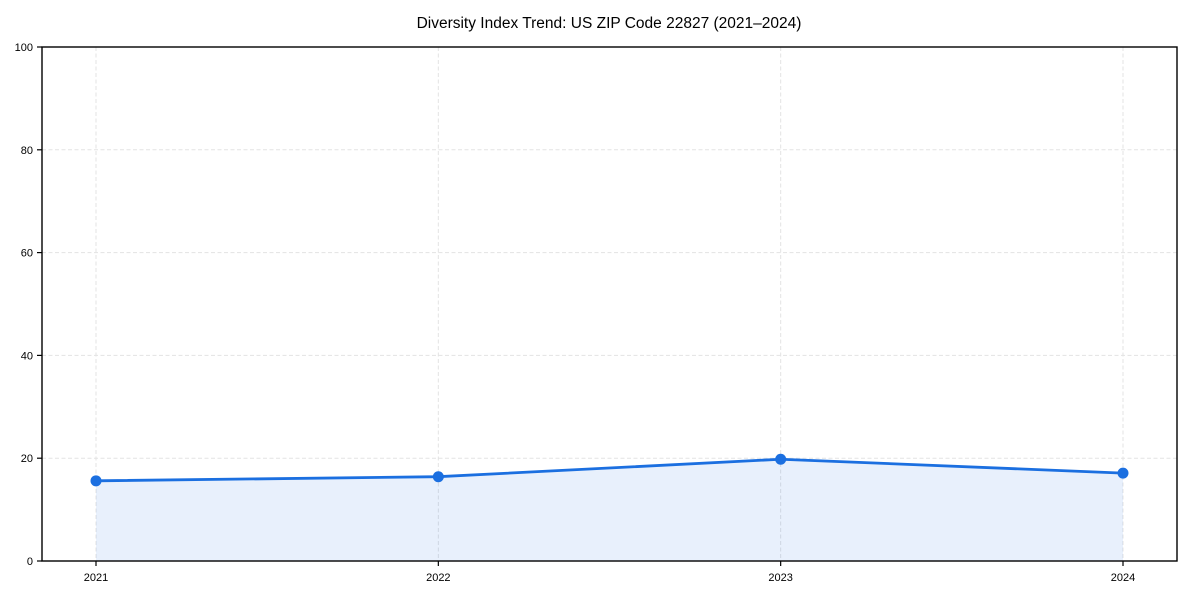 The image size is (1200, 600). I want to click on trend-line, so click(609, 470).